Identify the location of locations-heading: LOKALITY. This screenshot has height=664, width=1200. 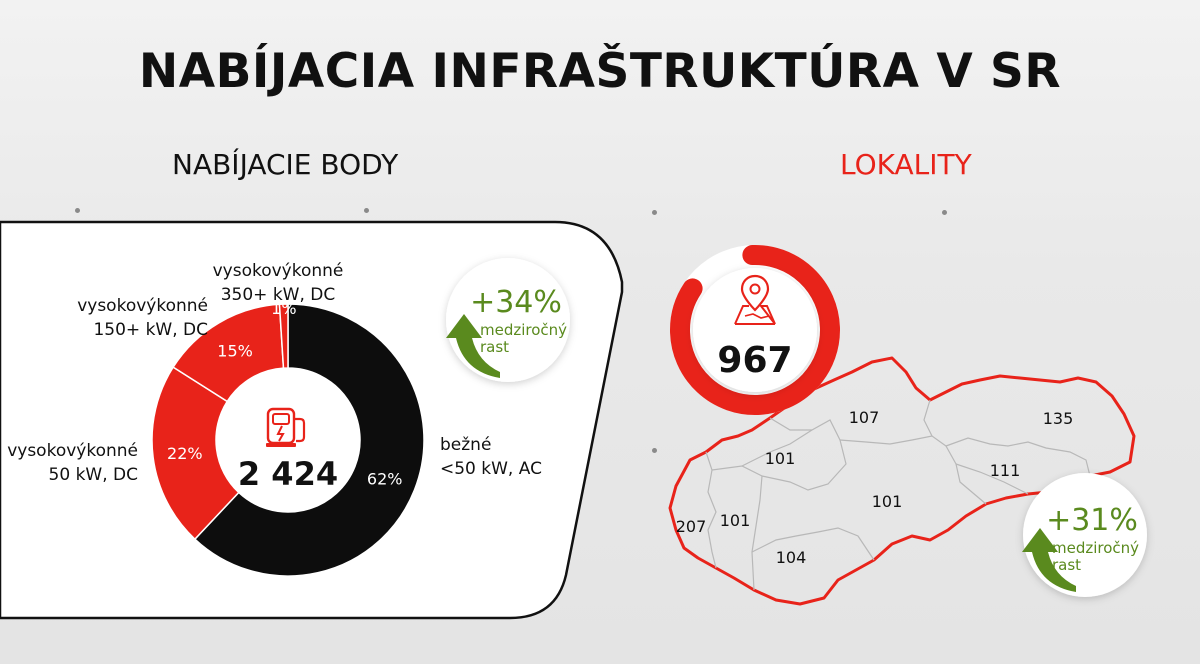
(906, 164).